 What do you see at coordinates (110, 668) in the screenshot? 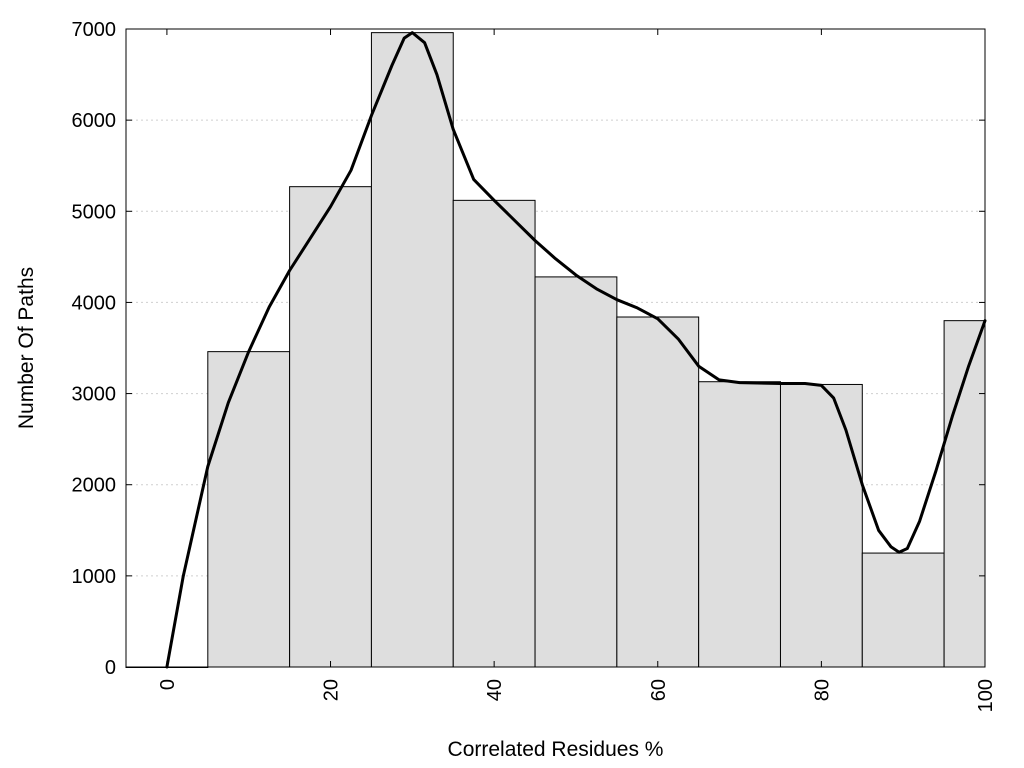
I see `y-tick-label: 0` at bounding box center [110, 668].